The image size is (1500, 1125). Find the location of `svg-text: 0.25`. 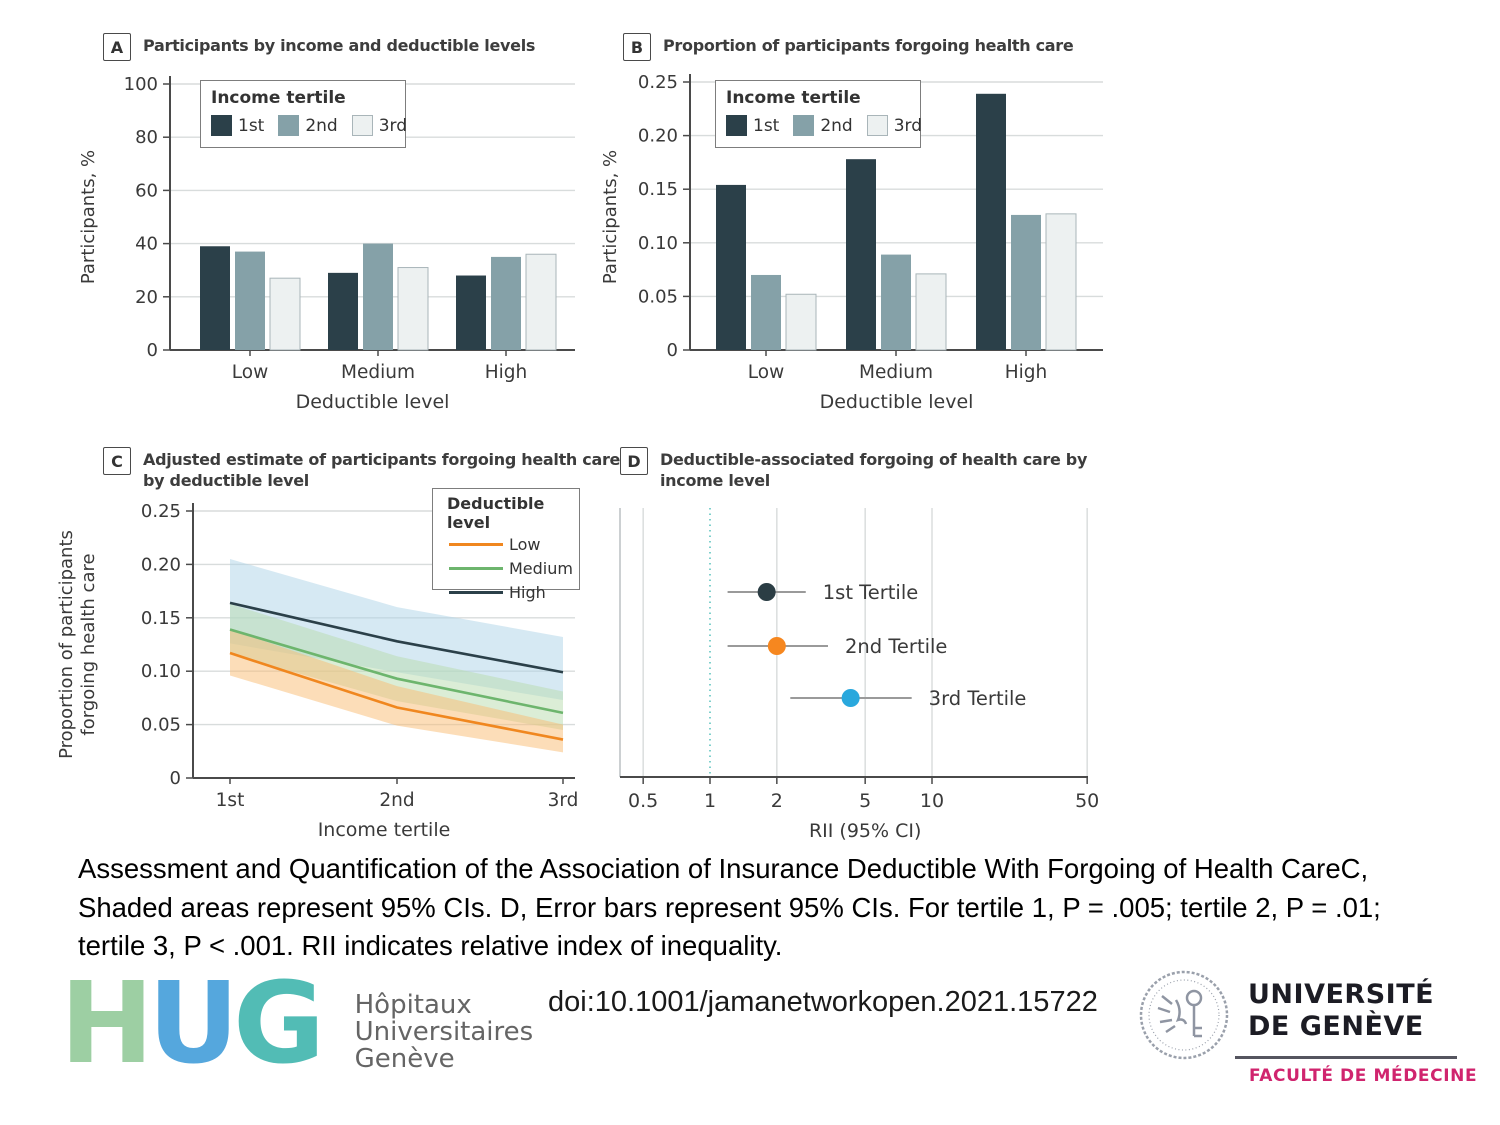

svg-text: 0.25 is located at coordinates (658, 82).